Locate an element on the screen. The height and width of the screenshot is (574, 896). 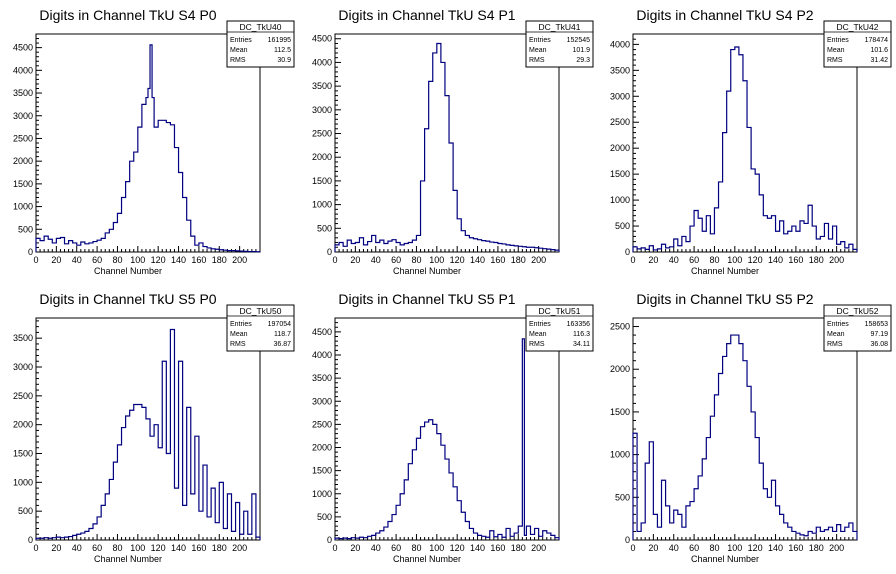
y-tick-label: 3000 is located at coordinates (23, 367).